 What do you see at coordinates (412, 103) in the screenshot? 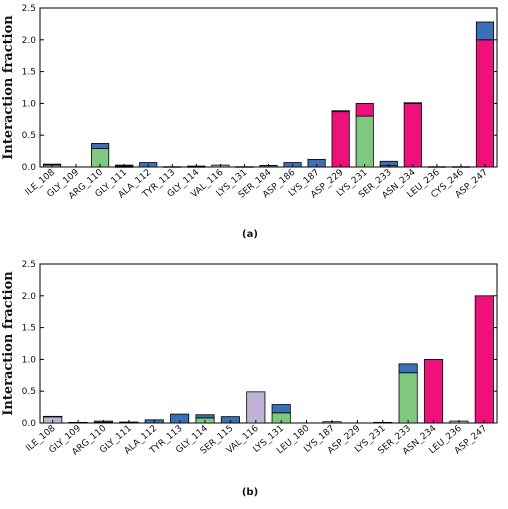
I see `bar-segment-asn-234-h-bonds` at bounding box center [412, 103].